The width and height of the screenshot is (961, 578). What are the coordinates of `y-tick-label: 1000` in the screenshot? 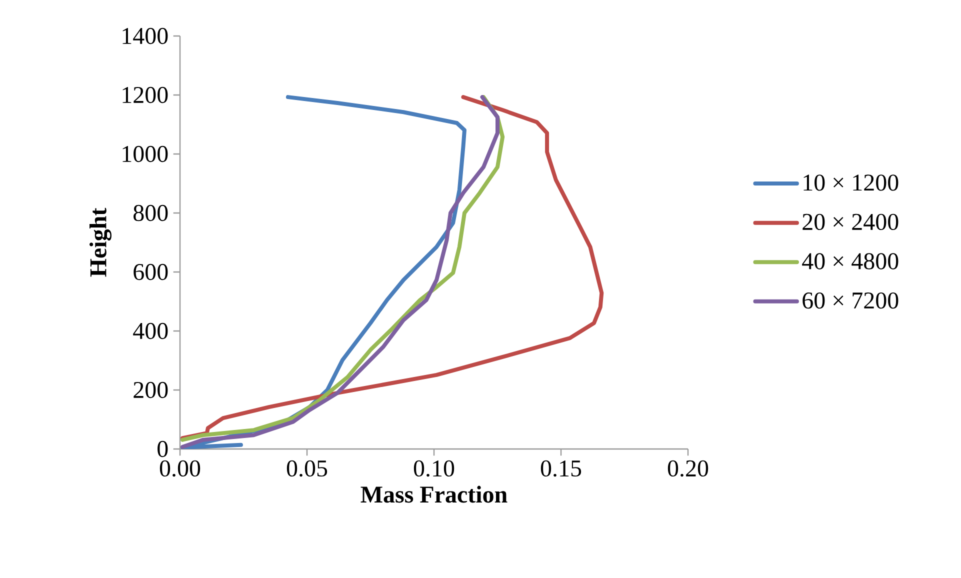 It's located at (145, 154).